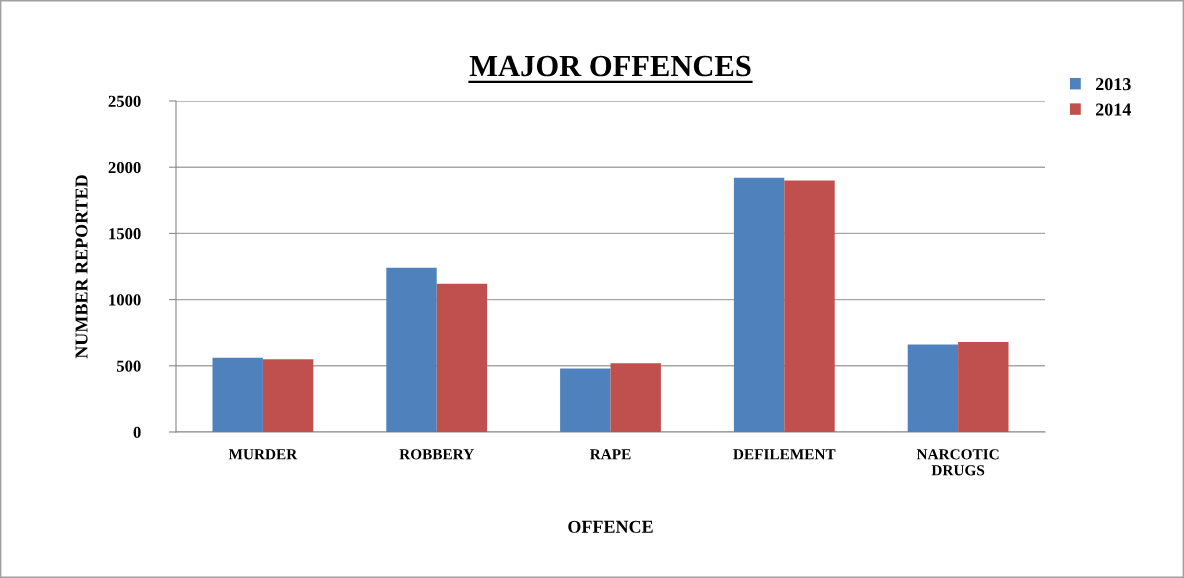 The width and height of the screenshot is (1184, 578). What do you see at coordinates (124, 167) in the screenshot?
I see `y-tick-label: 2000` at bounding box center [124, 167].